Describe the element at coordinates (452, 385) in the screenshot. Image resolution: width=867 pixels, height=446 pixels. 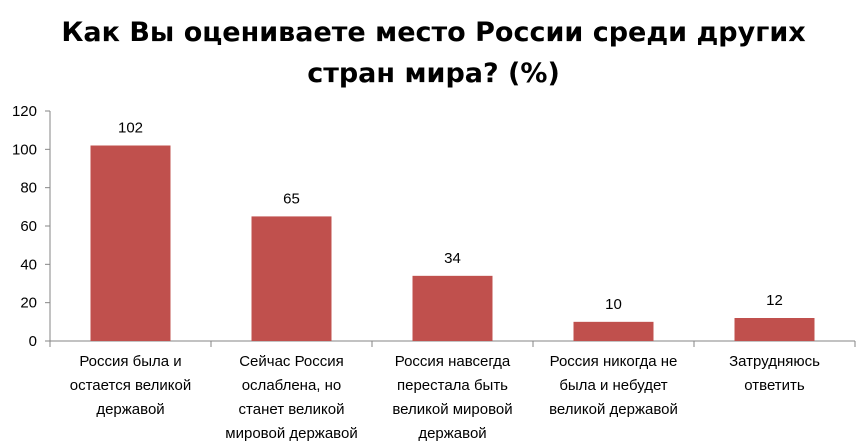
I see `category-label-line: перестала быть` at that location.